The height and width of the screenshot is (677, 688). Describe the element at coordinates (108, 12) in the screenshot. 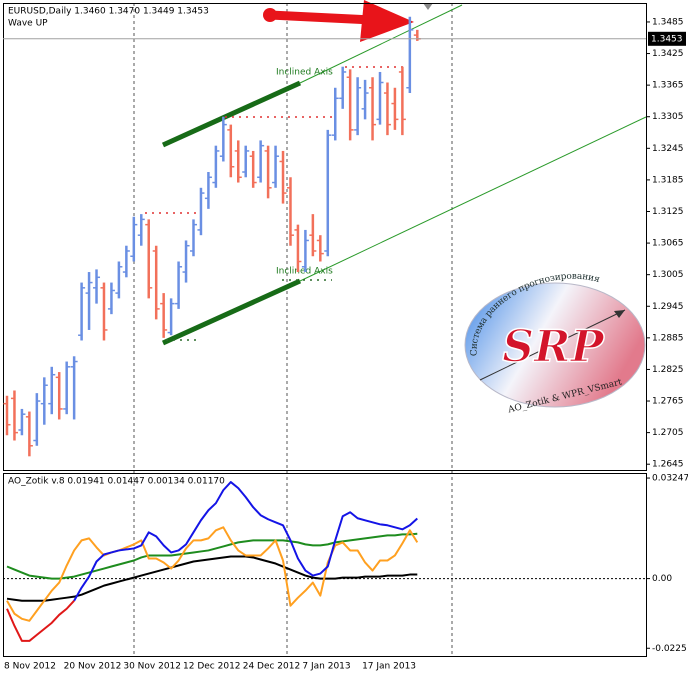

I see `chart-title: EURUSD,Daily 1.3460 1.3470 1.3449 1.3453` at that location.